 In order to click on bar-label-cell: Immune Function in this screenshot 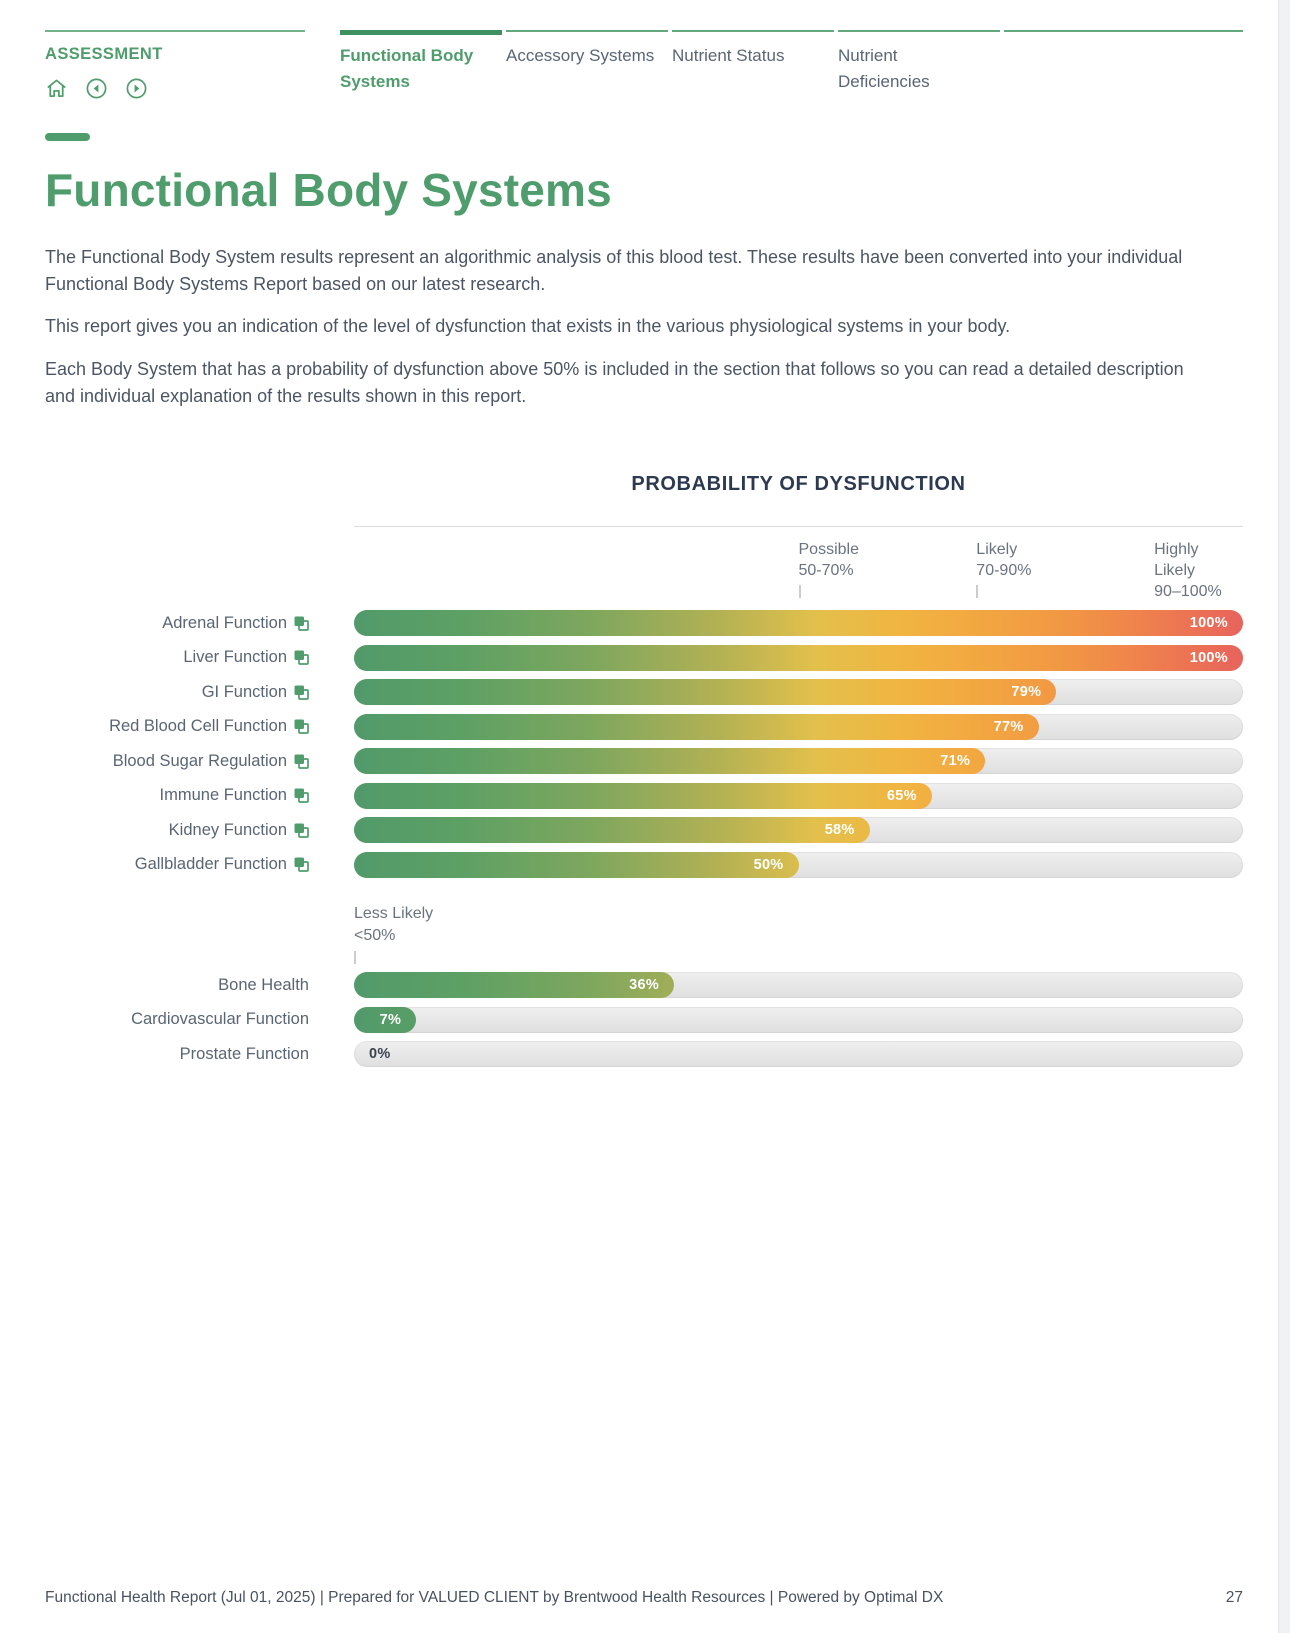, I will do `click(177, 795)`.